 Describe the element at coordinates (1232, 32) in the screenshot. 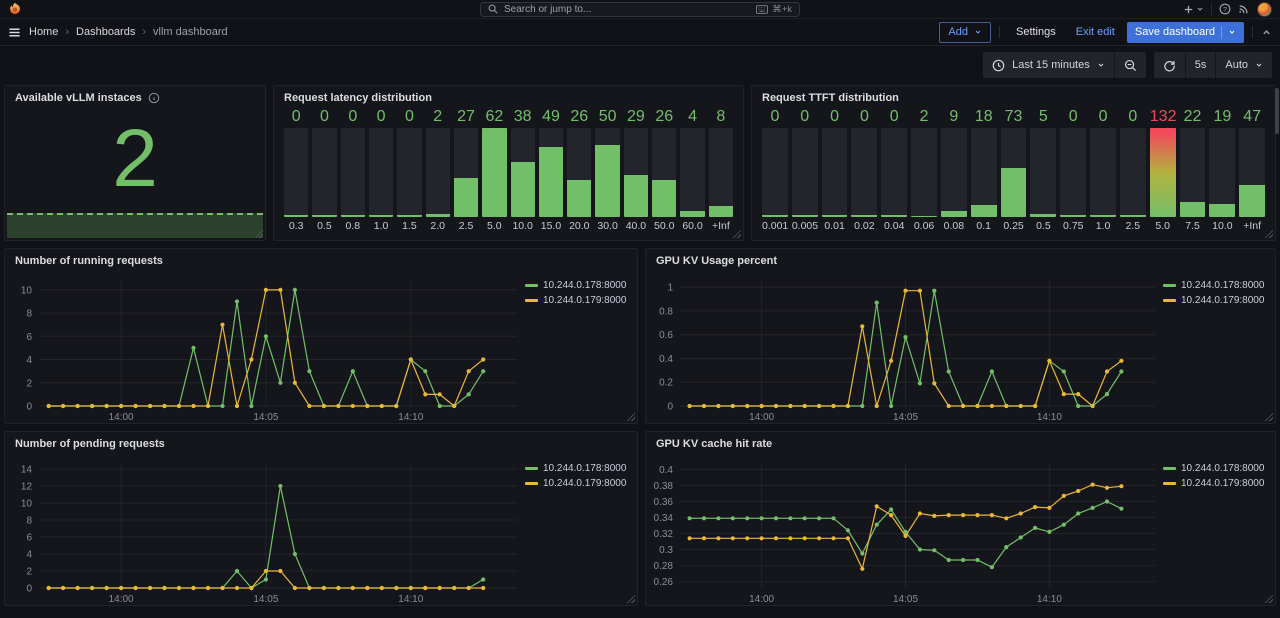

I see `chevron-down-icon` at that location.